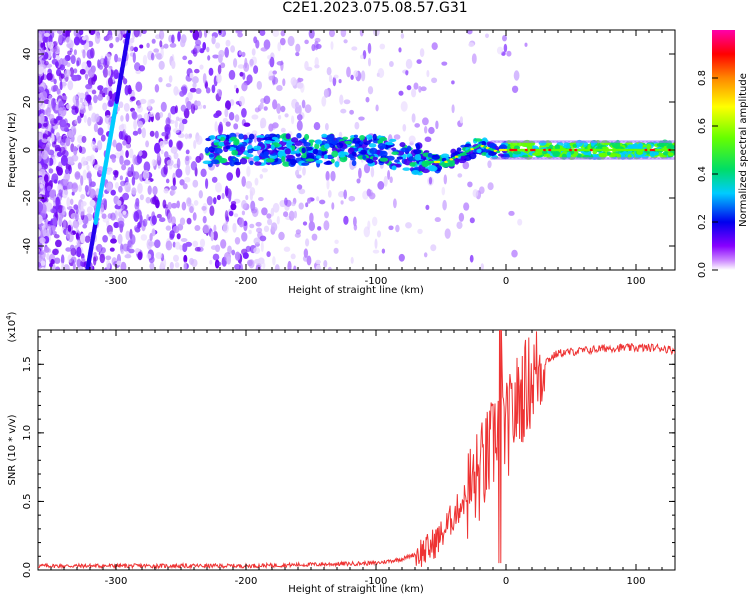  I want to click on tick-label: 1.5, so click(27, 364).